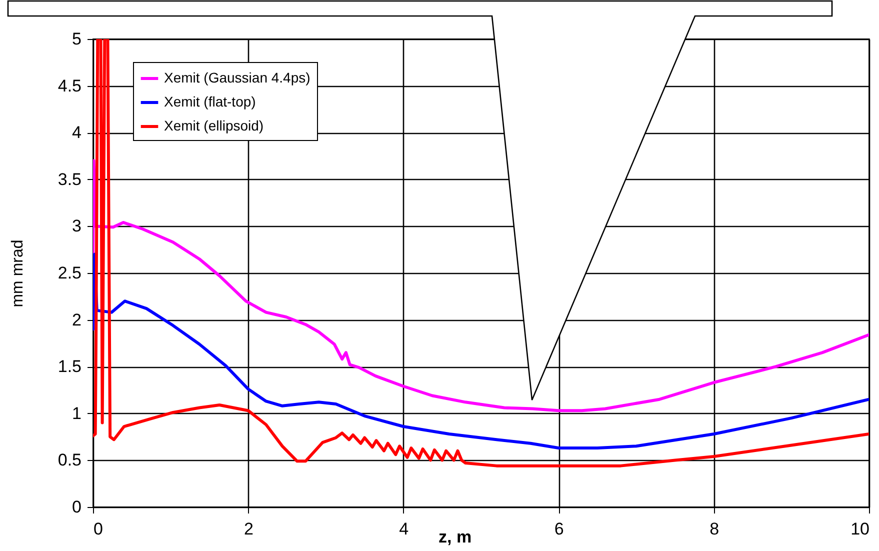 The width and height of the screenshot is (879, 551). Describe the element at coordinates (210, 102) in the screenshot. I see `legend-label: Xemit (flat-top)` at that location.